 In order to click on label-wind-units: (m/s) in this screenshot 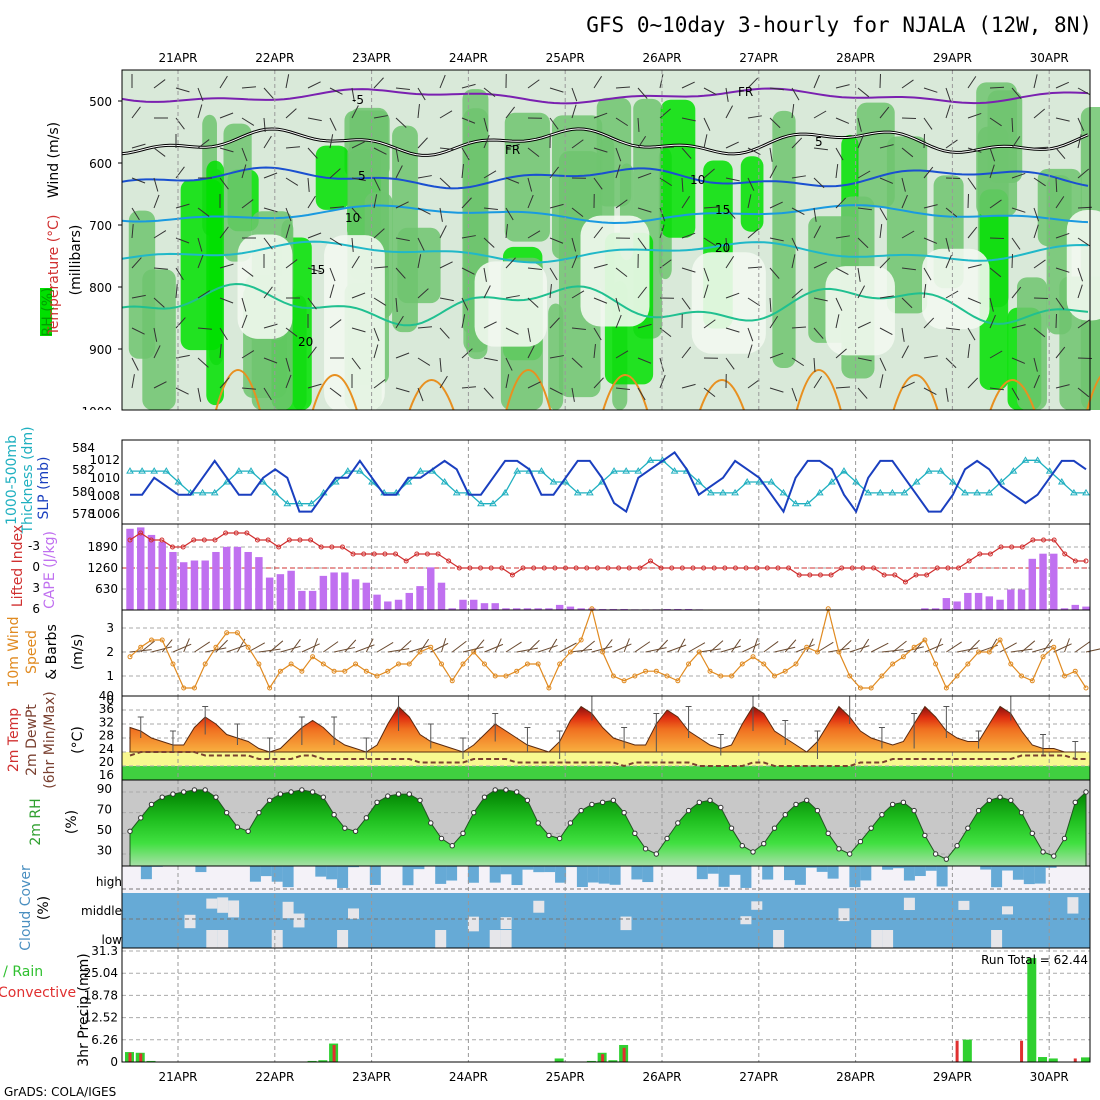, I will do `click(78, 652)`.